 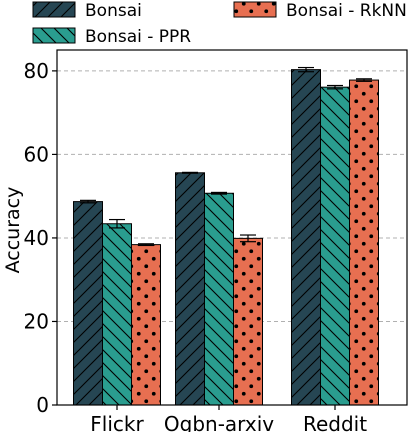 I want to click on bar-hatch-flickr-bonsai, so click(x=88, y=303).